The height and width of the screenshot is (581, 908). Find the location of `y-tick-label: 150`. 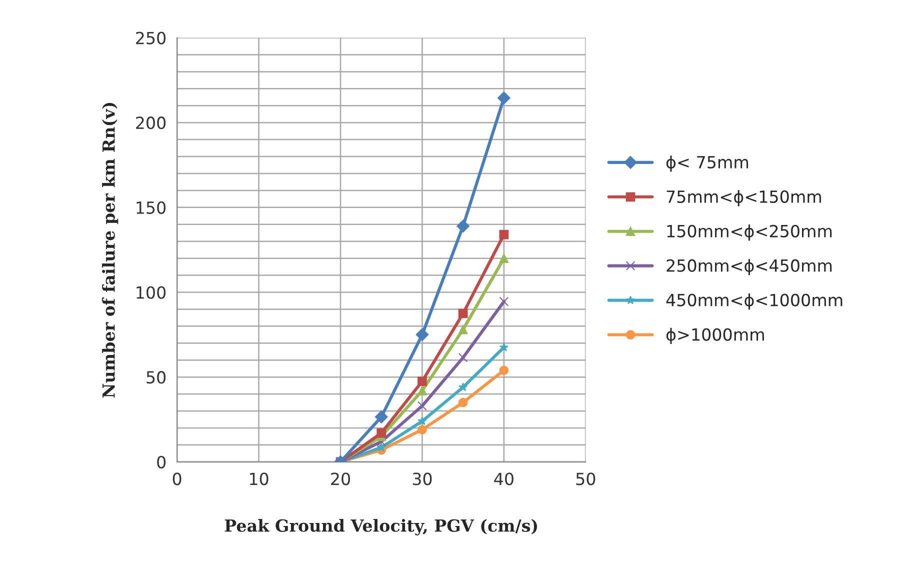

y-tick-label: 150 is located at coordinates (151, 207).